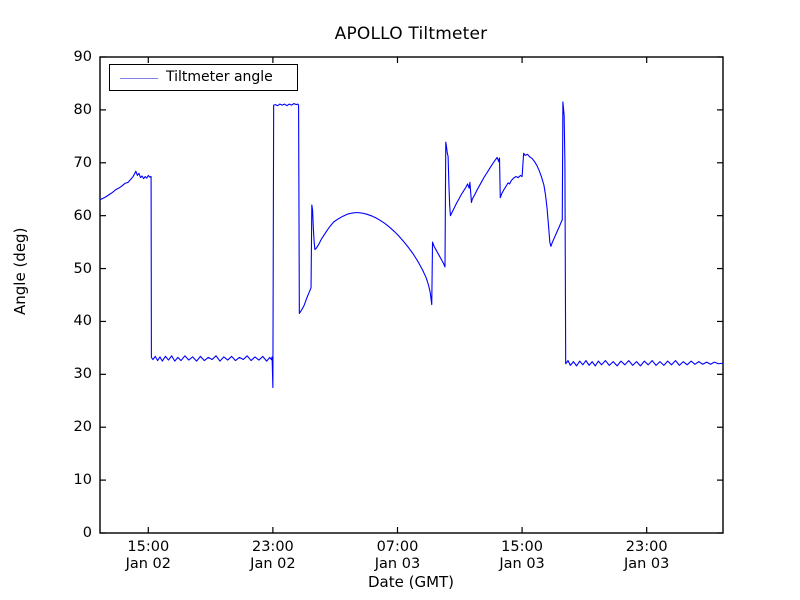  I want to click on y-tick-label: 70, so click(82, 162).